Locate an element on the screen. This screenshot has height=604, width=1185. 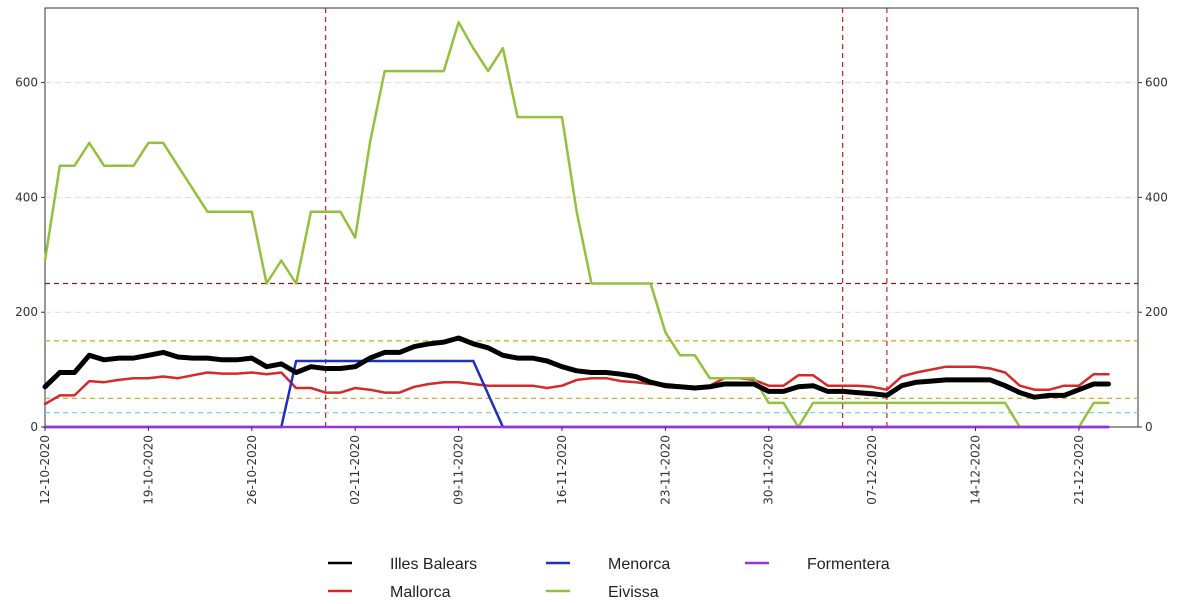
y-tick-label-right: 600 is located at coordinates (1156, 83).